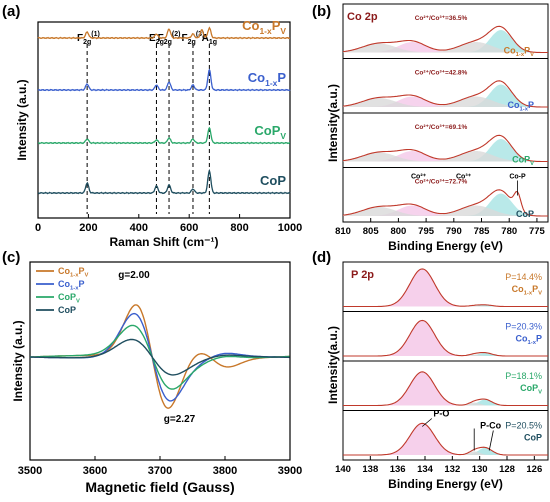  Describe the element at coordinates (270, 132) in the screenshot. I see `series-label: CoPV` at that location.